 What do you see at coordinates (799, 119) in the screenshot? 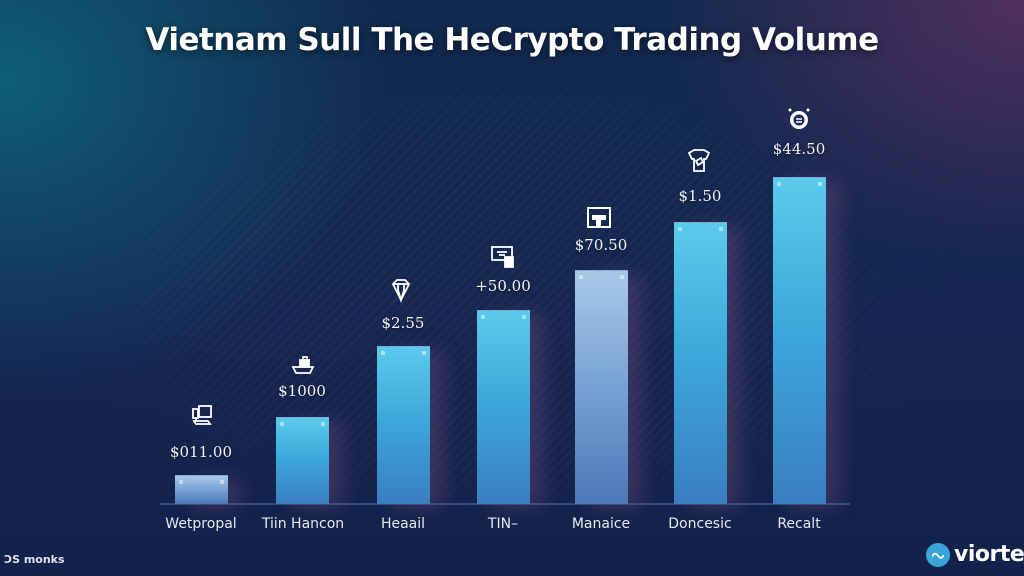
I see `badge-icon` at bounding box center [799, 119].